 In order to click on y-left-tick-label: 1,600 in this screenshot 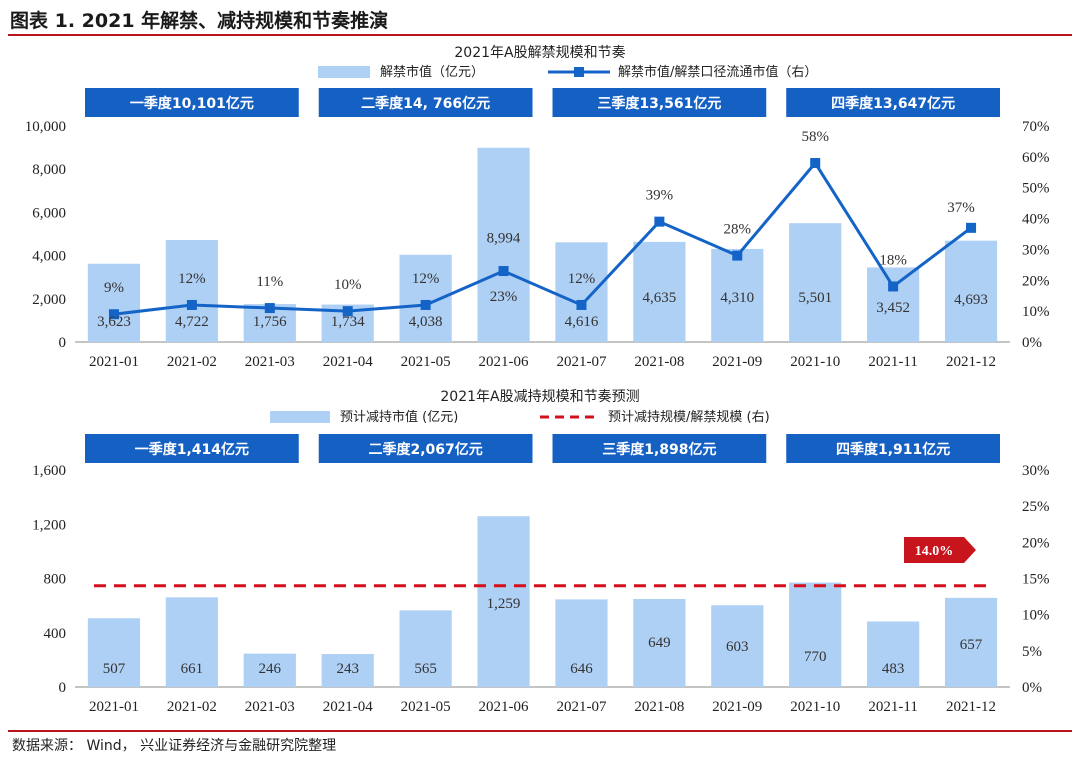, I will do `click(49, 471)`.